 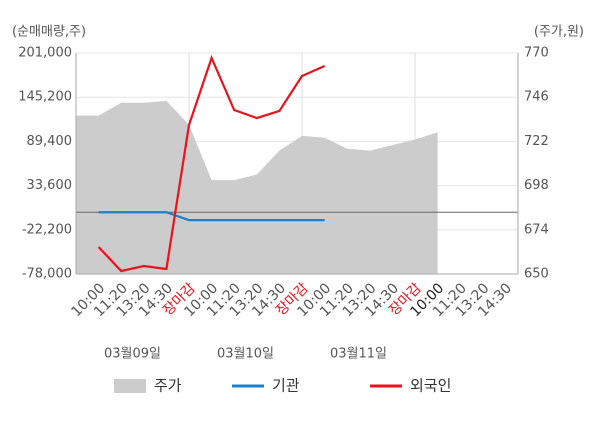 I want to click on y-tick-label: -78,000, so click(x=47, y=274).